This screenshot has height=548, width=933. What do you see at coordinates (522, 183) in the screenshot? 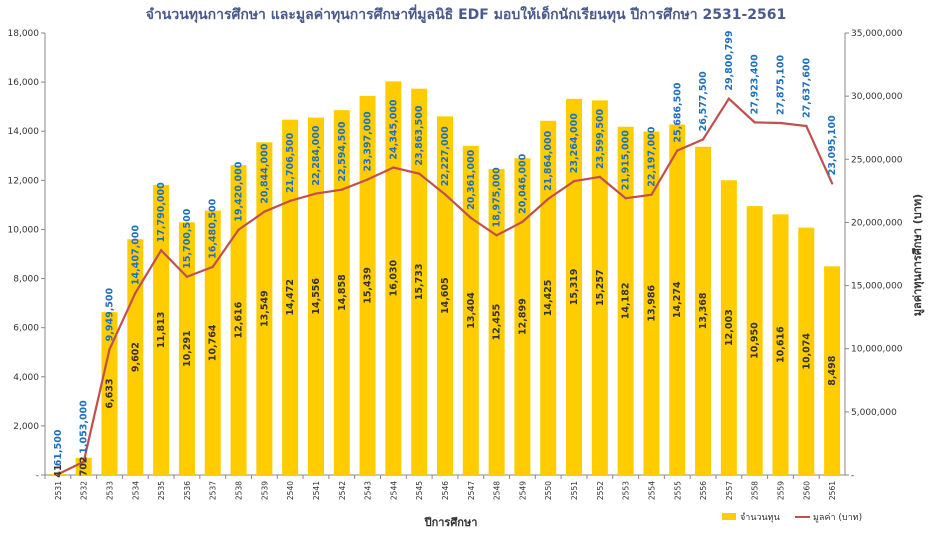
I see `line-label-2549: 20,046,000` at bounding box center [522, 183].